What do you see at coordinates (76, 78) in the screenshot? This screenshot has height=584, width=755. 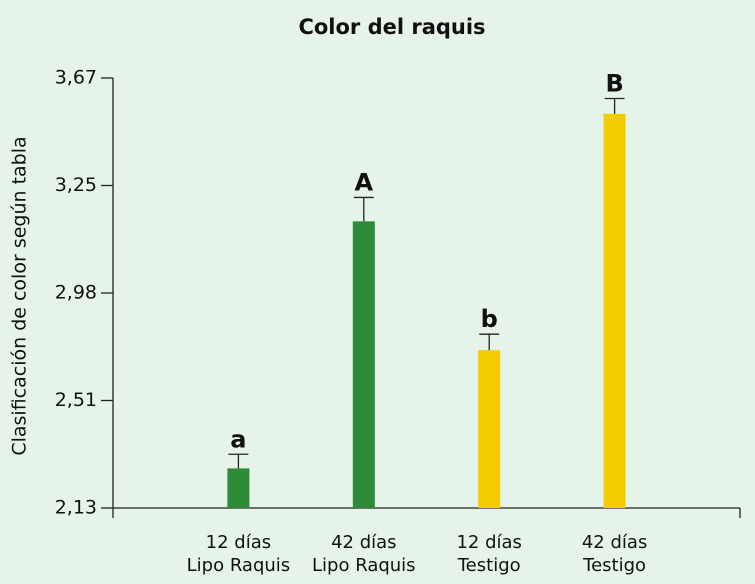 I see `y-tick-label: 3,67` at bounding box center [76, 78].